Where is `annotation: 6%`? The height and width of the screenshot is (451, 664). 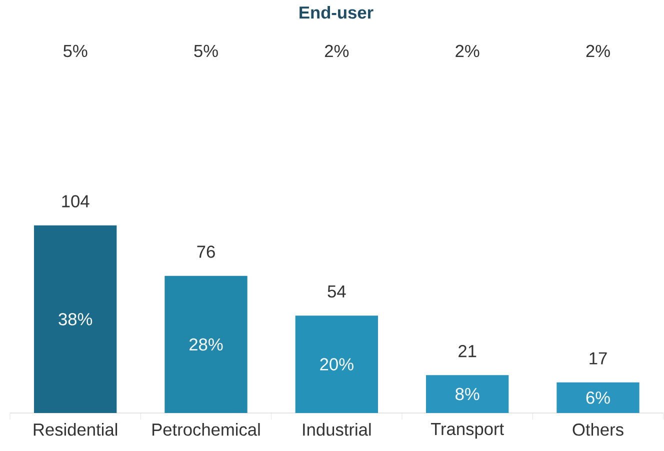
annotation: 6% is located at coordinates (598, 398).